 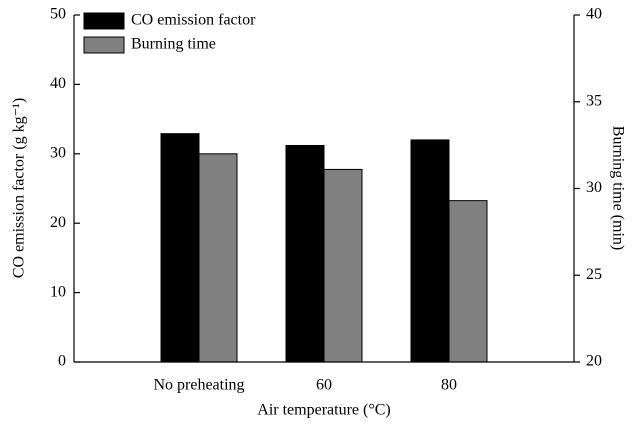 What do you see at coordinates (193, 20) in the screenshot?
I see `legend-label: CO emission factor` at bounding box center [193, 20].